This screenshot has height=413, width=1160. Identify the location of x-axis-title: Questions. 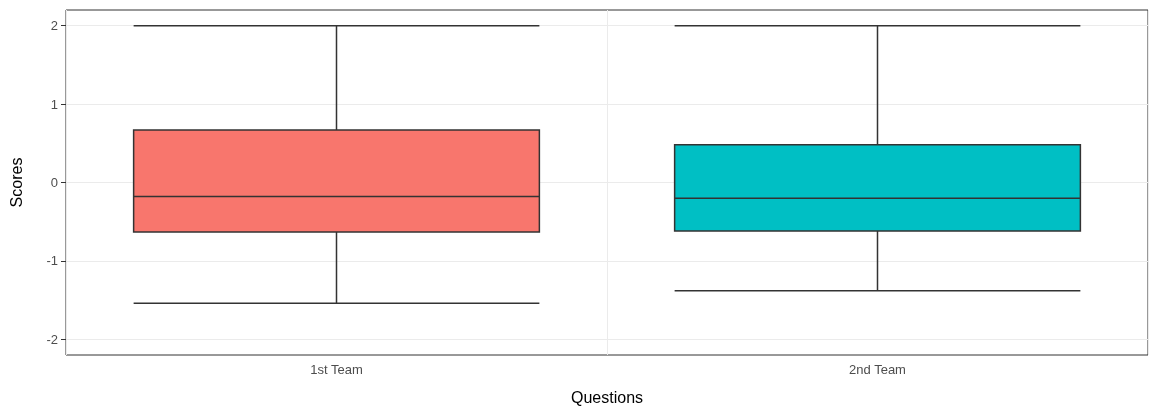
(607, 397).